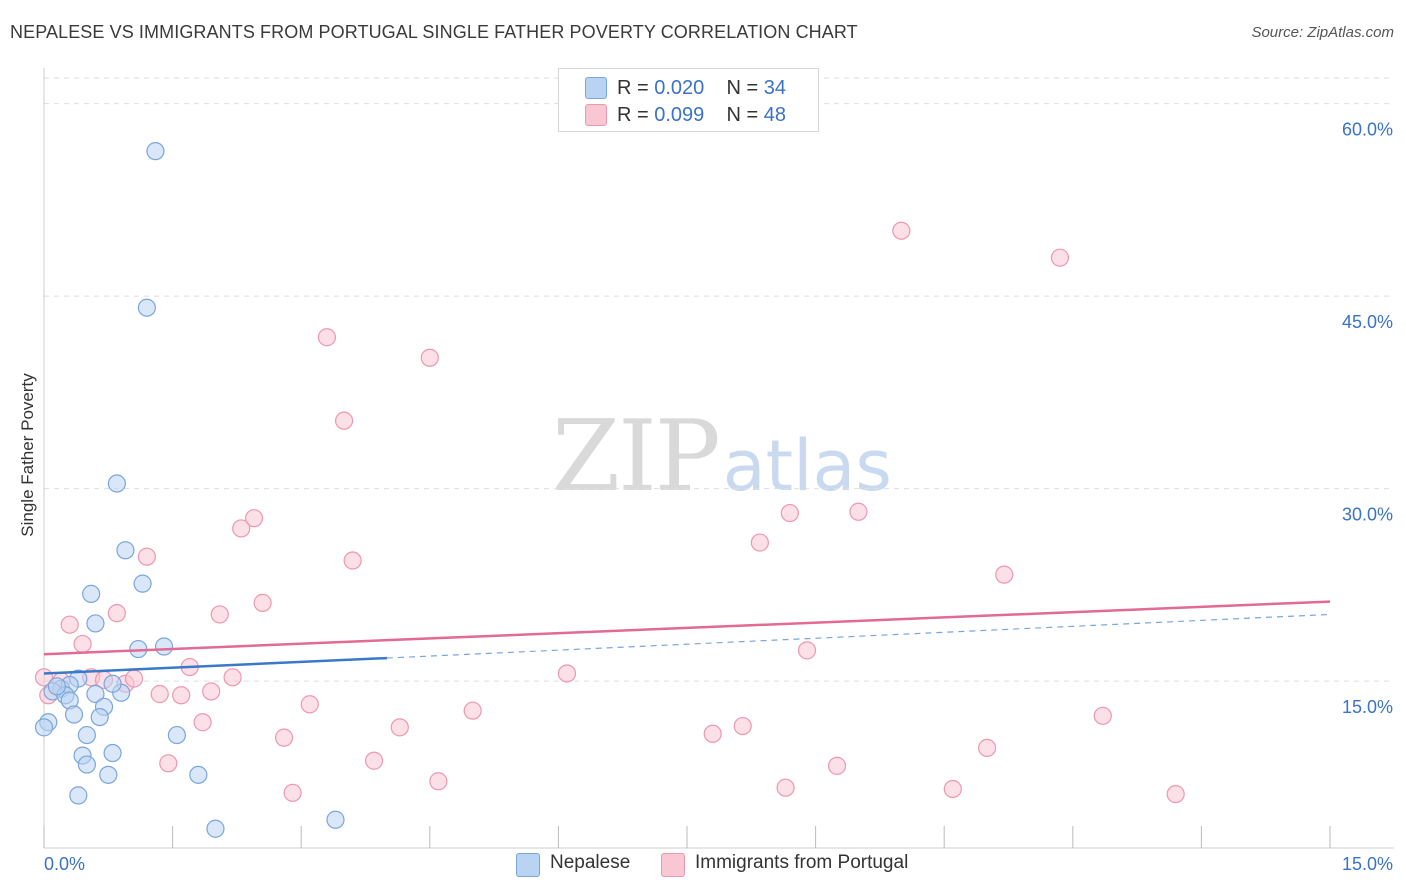 This screenshot has height=892, width=1406. Describe the element at coordinates (27, 455) in the screenshot. I see `y-axis-label: Single Father Poverty` at that location.